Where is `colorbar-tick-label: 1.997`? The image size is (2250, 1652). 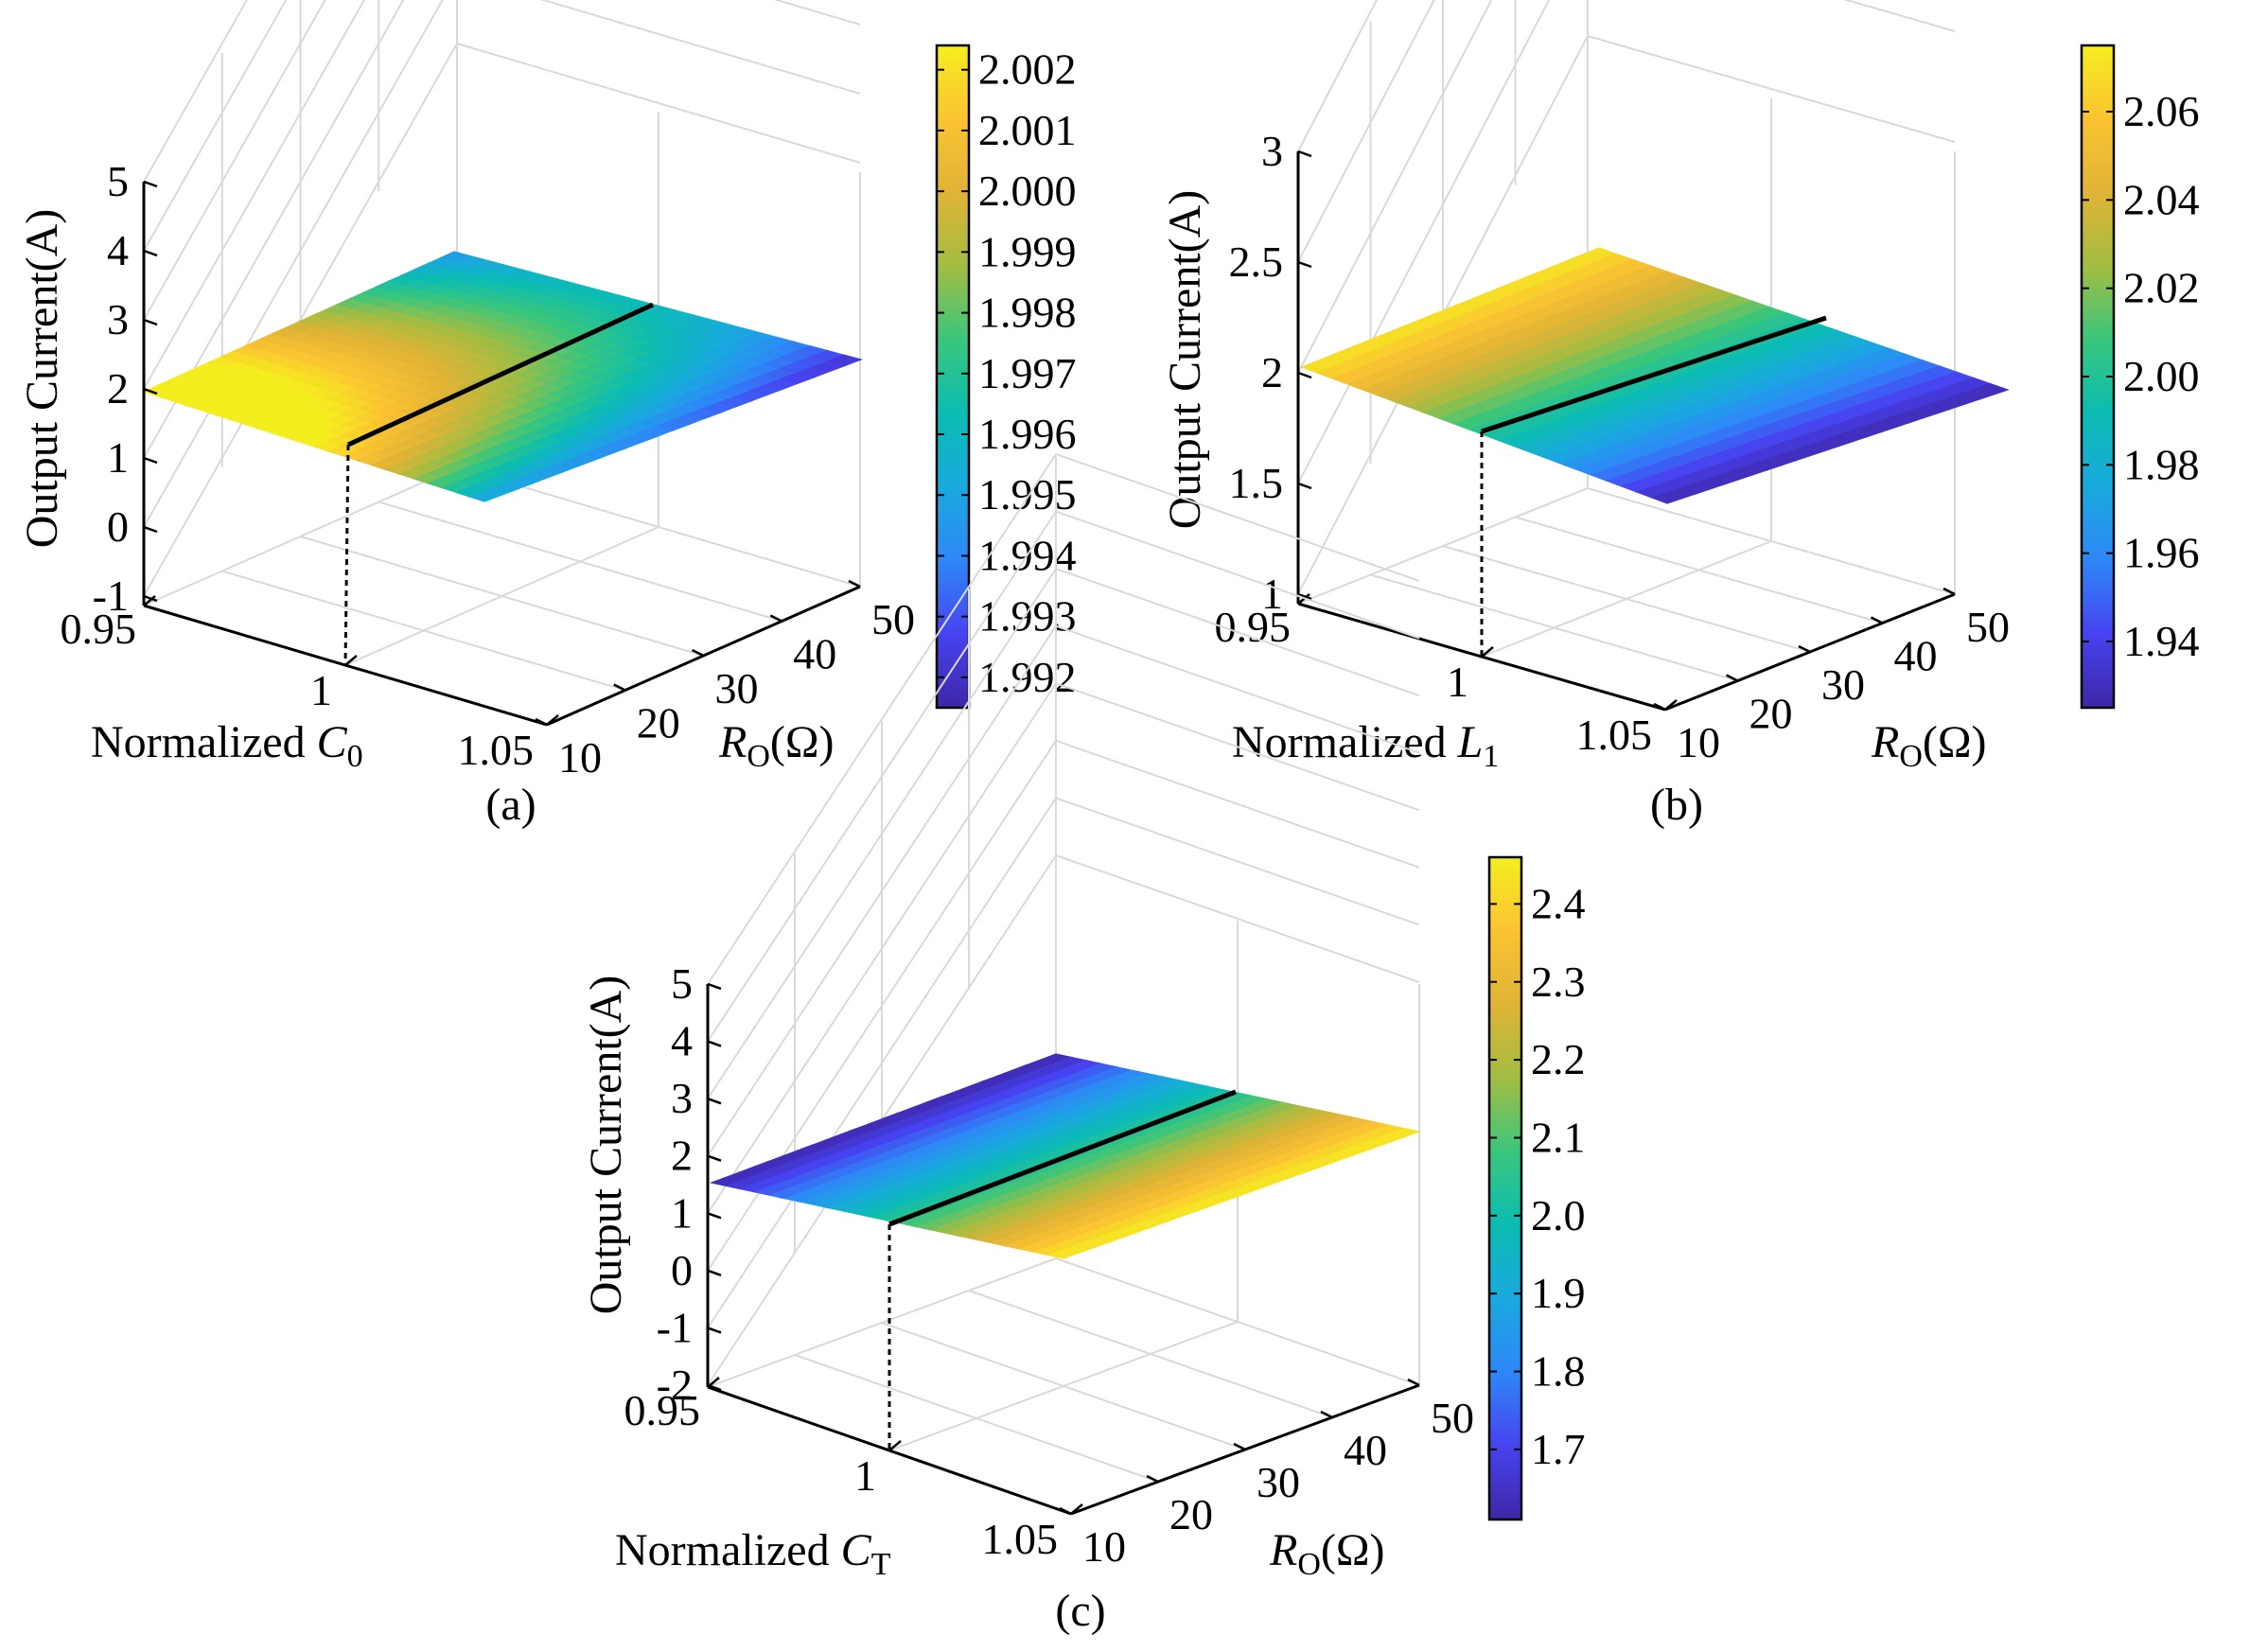
colorbar-tick-label: 1.997 is located at coordinates (1027, 373).